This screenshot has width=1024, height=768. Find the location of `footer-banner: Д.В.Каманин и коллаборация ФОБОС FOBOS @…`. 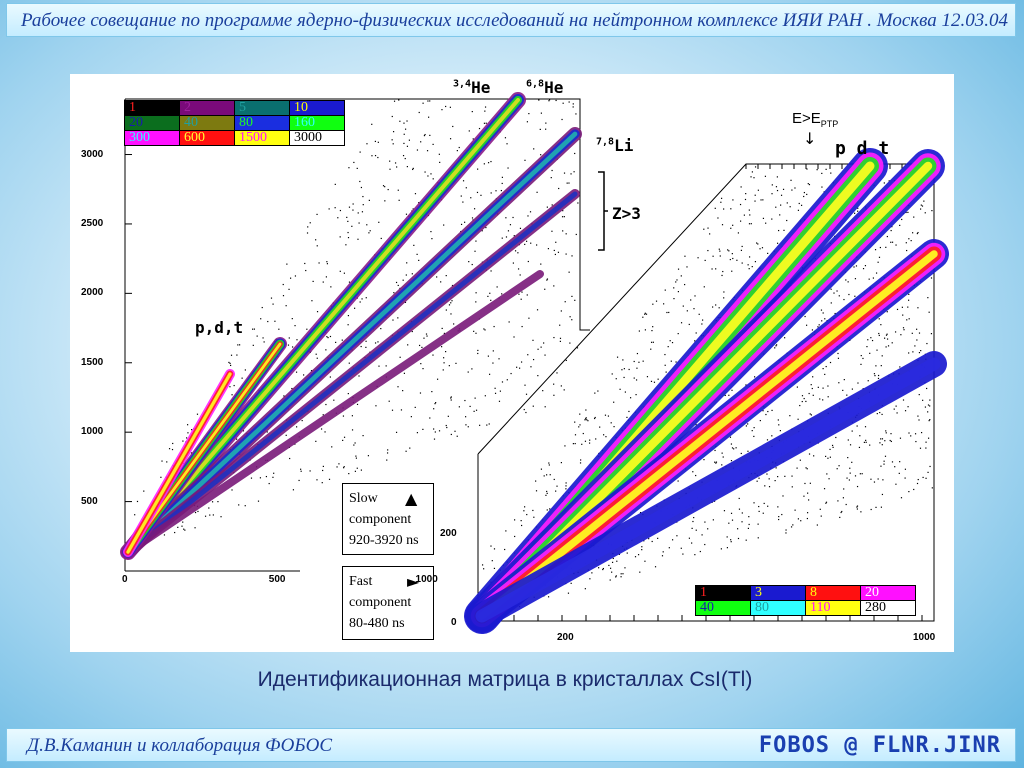

footer-banner: Д.В.Каманин и коллаборация ФОБОС FOBOS @… is located at coordinates (511, 745).